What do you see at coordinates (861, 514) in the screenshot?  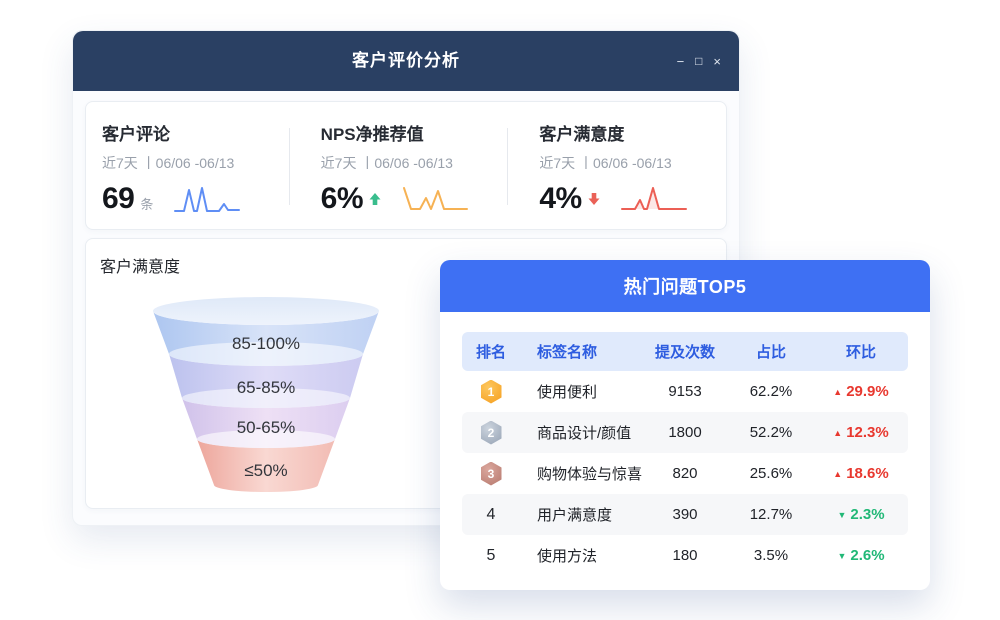 I see `row-change: ▼ 2.3%` at bounding box center [861, 514].